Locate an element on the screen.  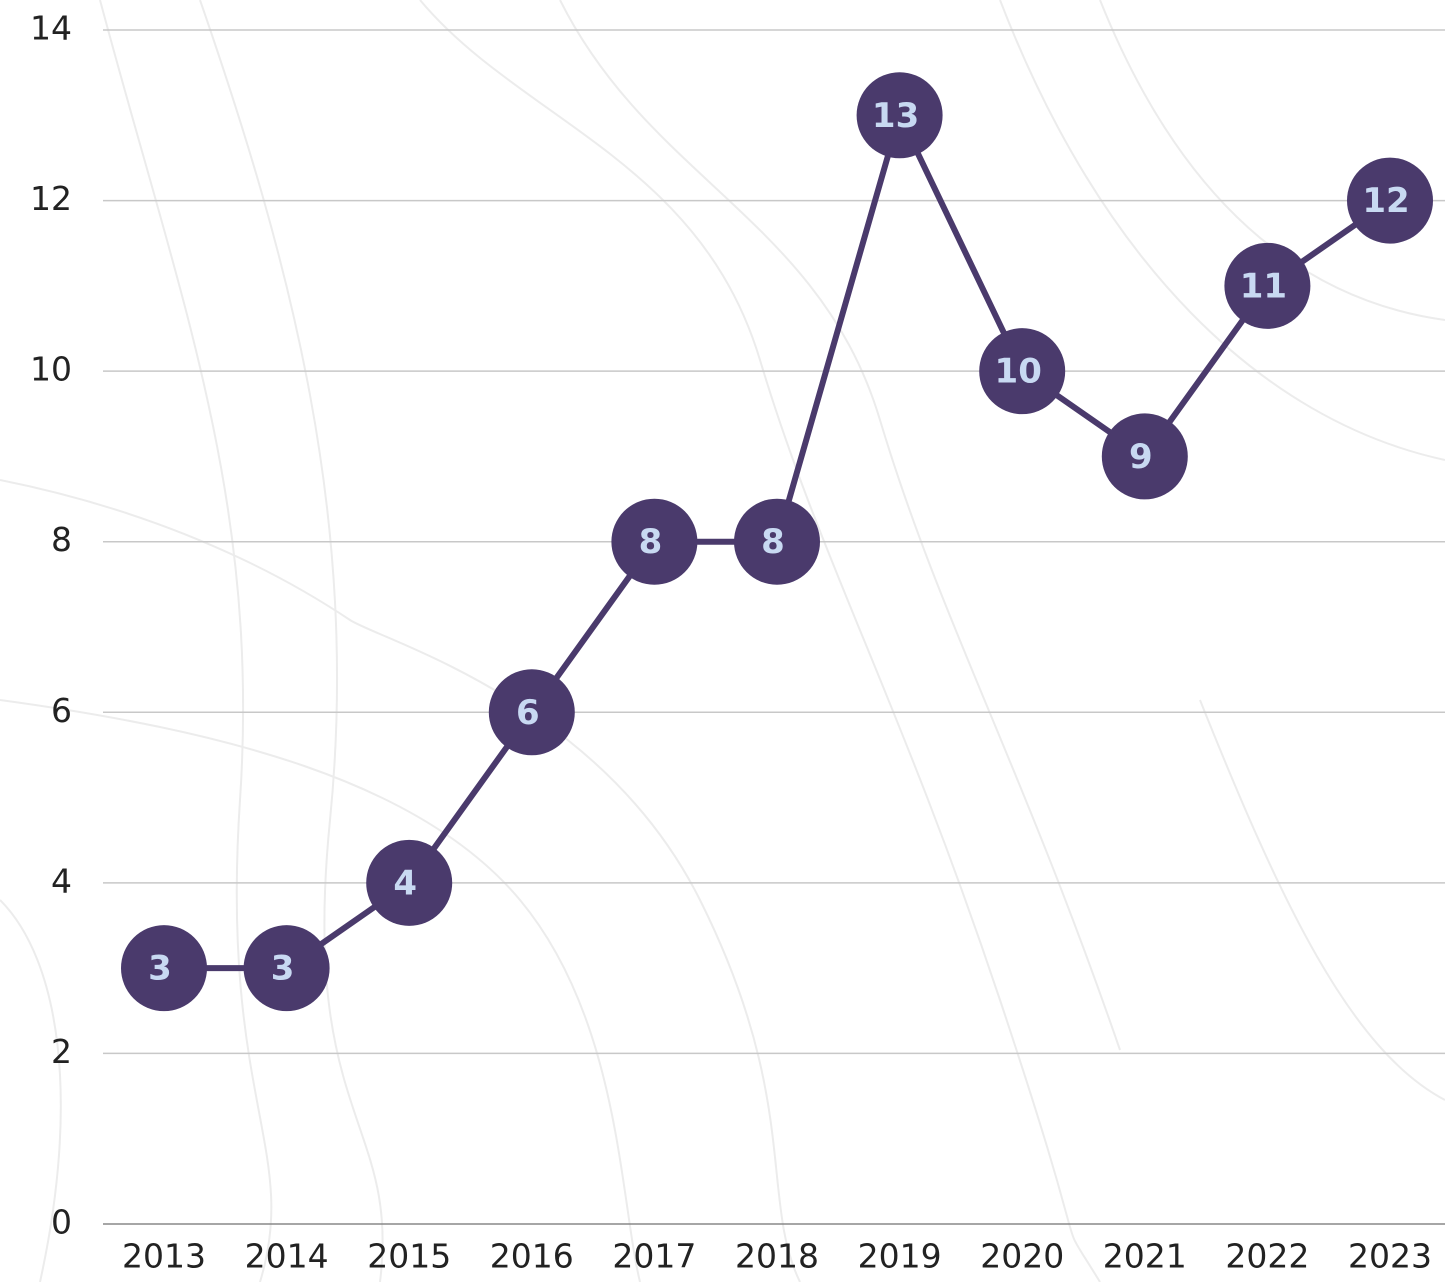
x-tick-label: 2015 is located at coordinates (409, 1256).